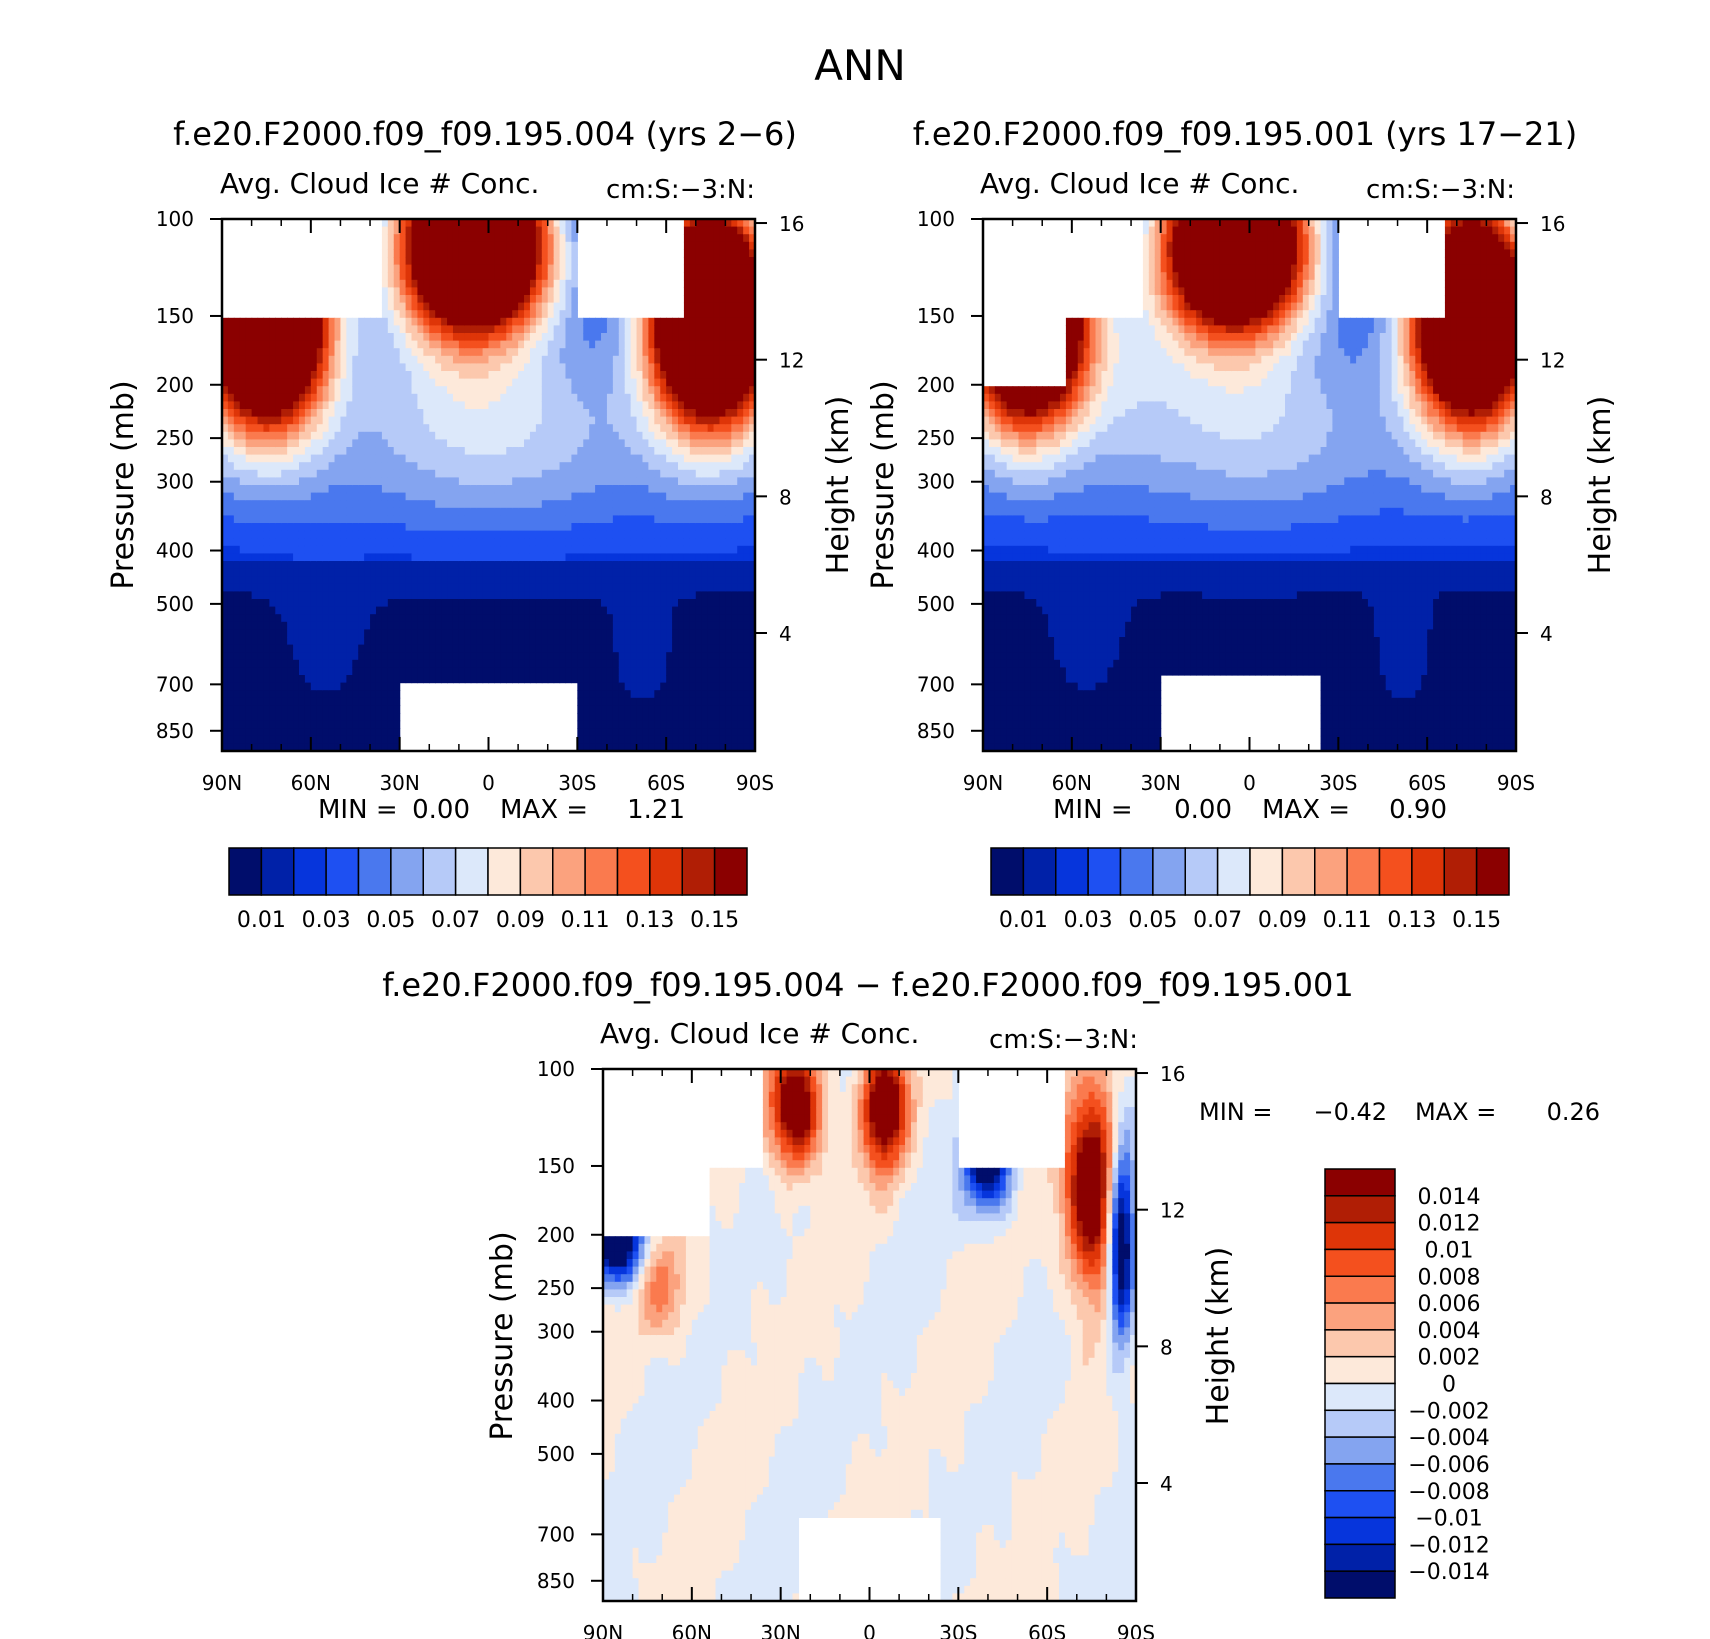  I want to click on panel-subtitle-right: cm:S:−3:N:, so click(680, 190).